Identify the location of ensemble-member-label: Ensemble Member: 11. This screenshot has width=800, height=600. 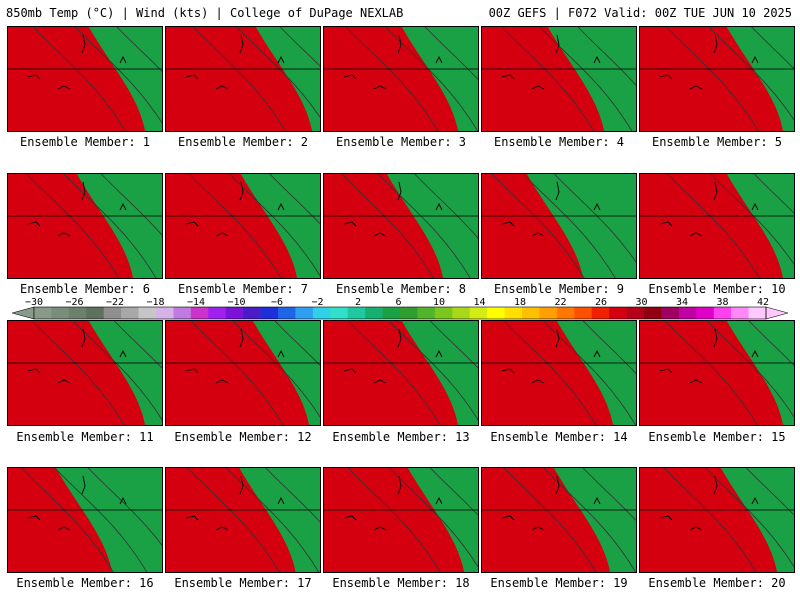
(85, 437).